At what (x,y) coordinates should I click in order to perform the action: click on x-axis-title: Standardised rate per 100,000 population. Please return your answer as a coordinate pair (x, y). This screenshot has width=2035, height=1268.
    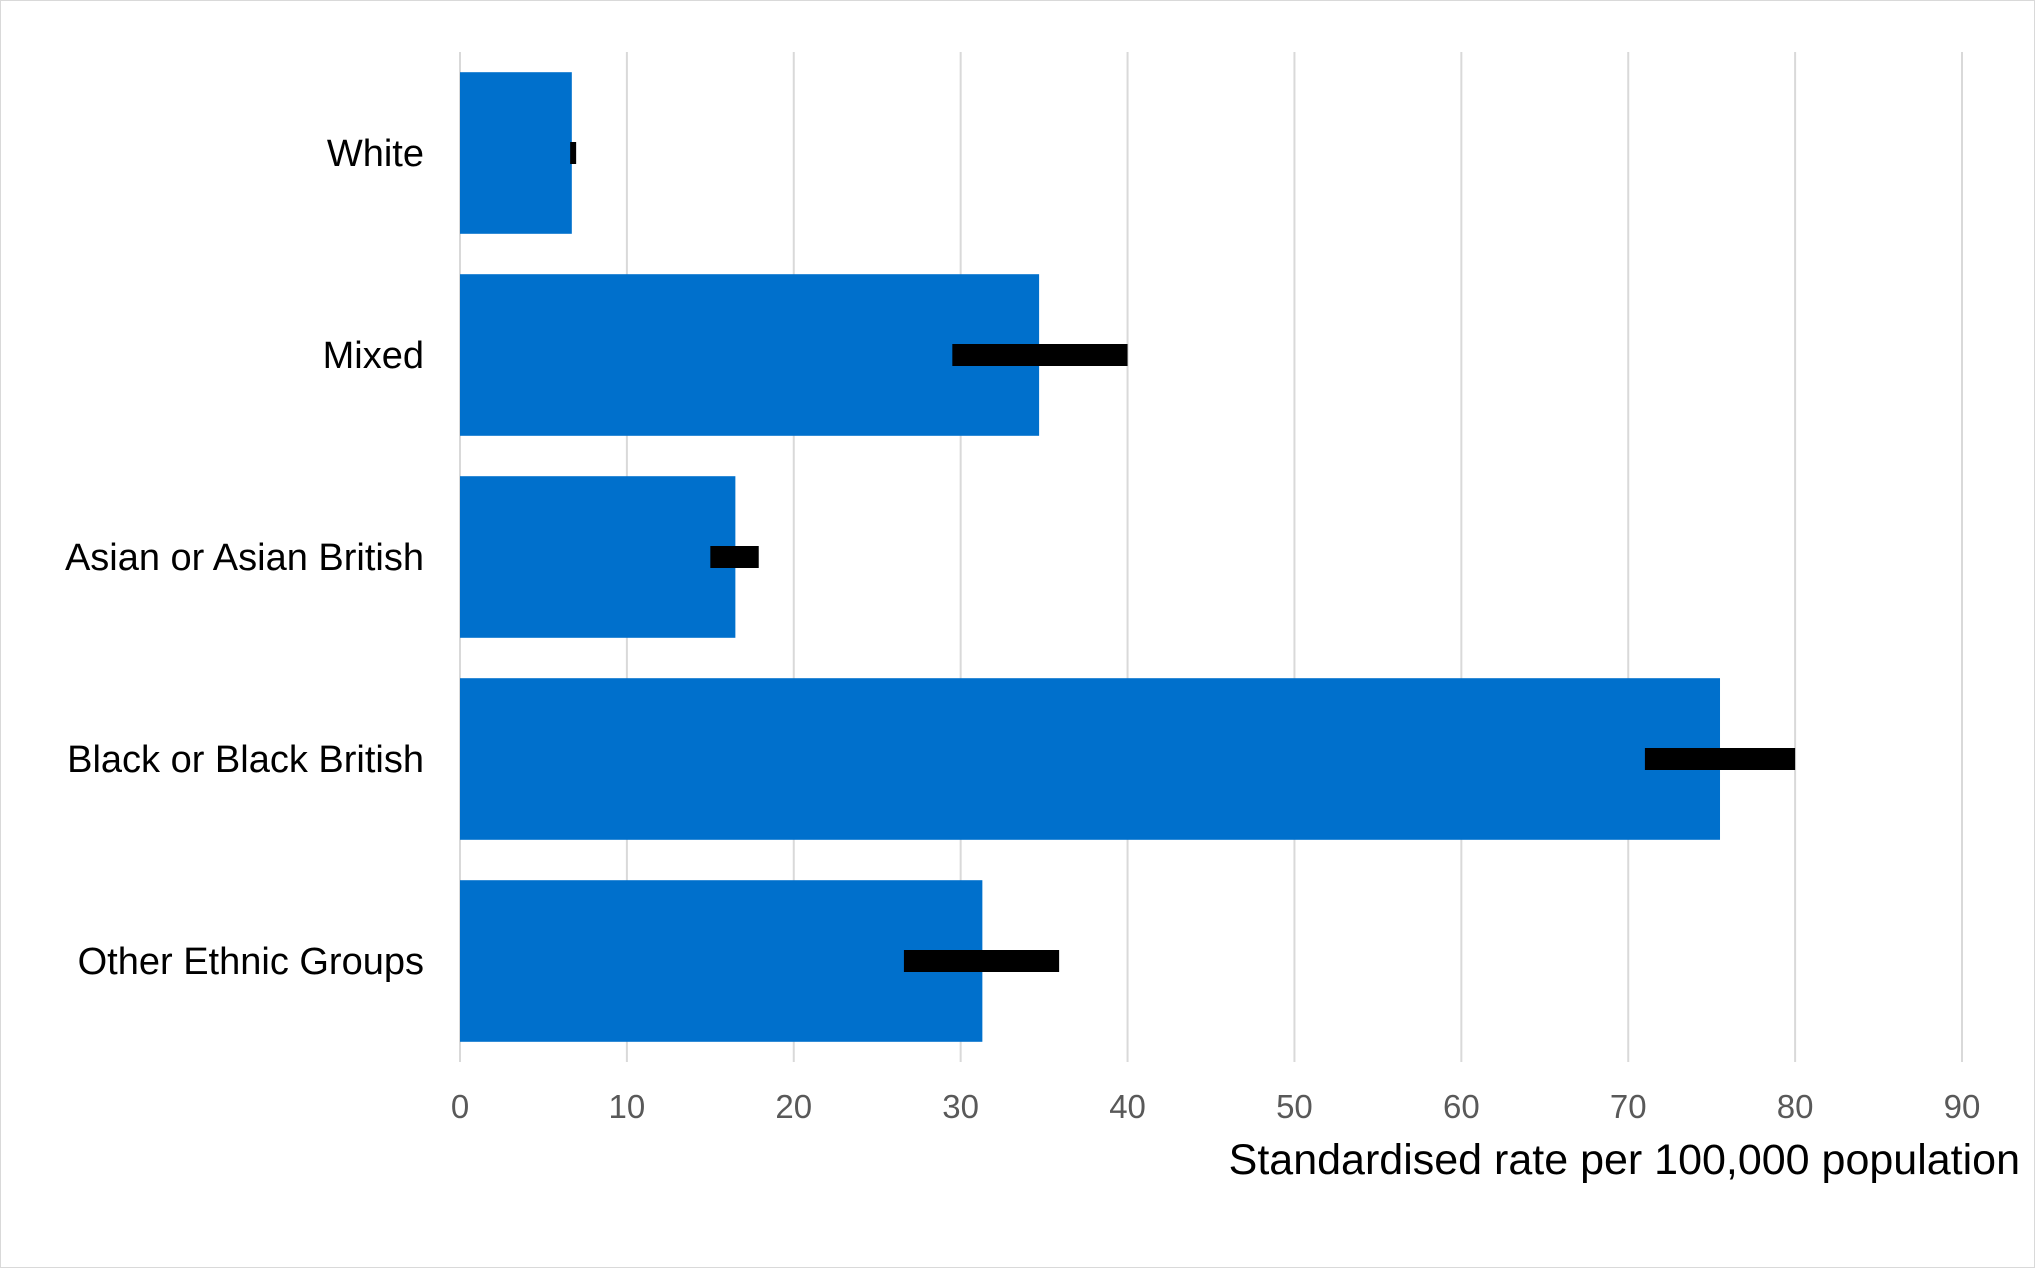
    Looking at the image, I should click on (1624, 1160).